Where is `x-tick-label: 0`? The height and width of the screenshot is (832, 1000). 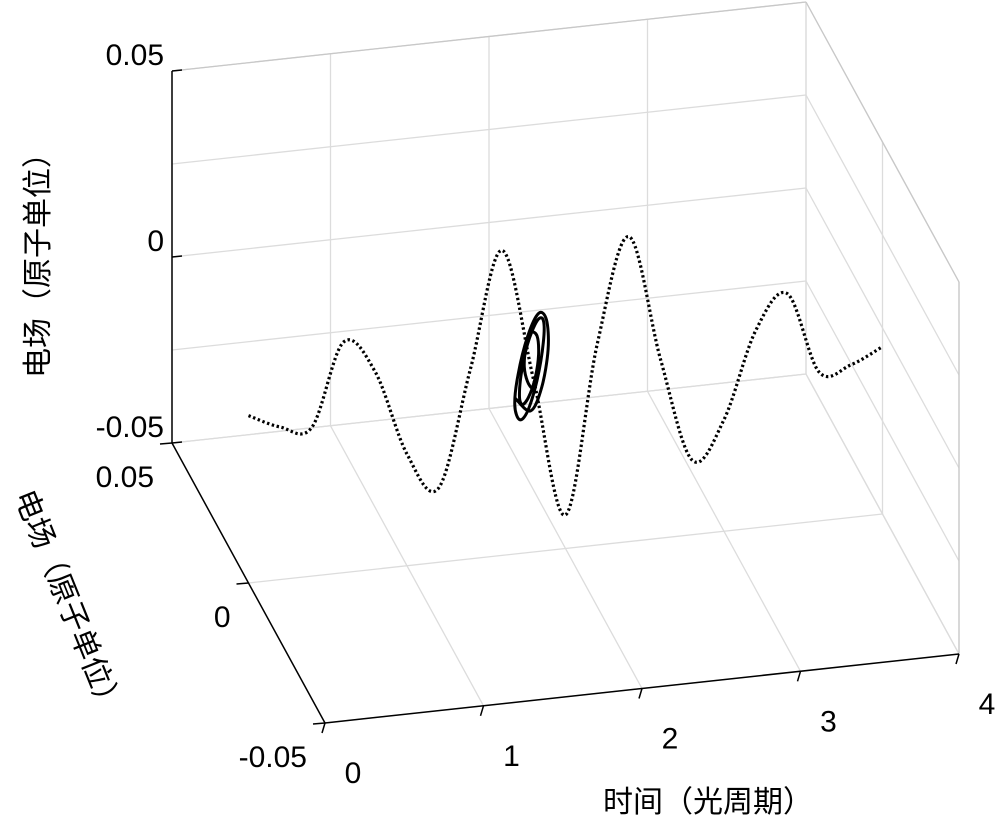
x-tick-label: 0 is located at coordinates (353, 773).